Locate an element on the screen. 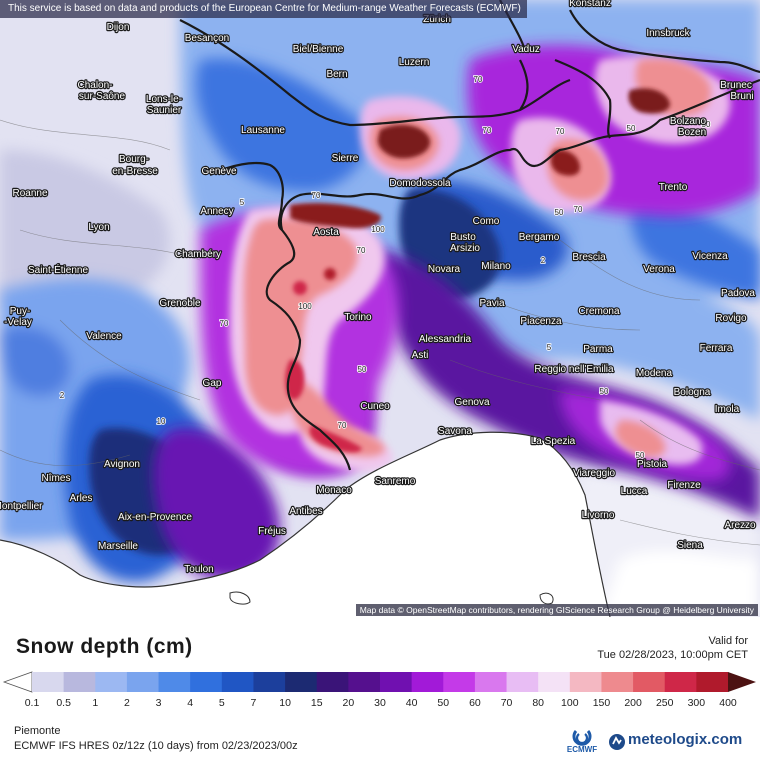  city-label: Aosta is located at coordinates (326, 232).